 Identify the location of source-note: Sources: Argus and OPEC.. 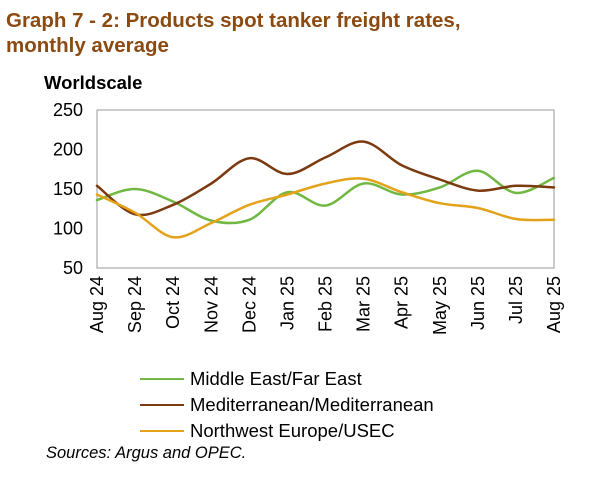
(146, 453).